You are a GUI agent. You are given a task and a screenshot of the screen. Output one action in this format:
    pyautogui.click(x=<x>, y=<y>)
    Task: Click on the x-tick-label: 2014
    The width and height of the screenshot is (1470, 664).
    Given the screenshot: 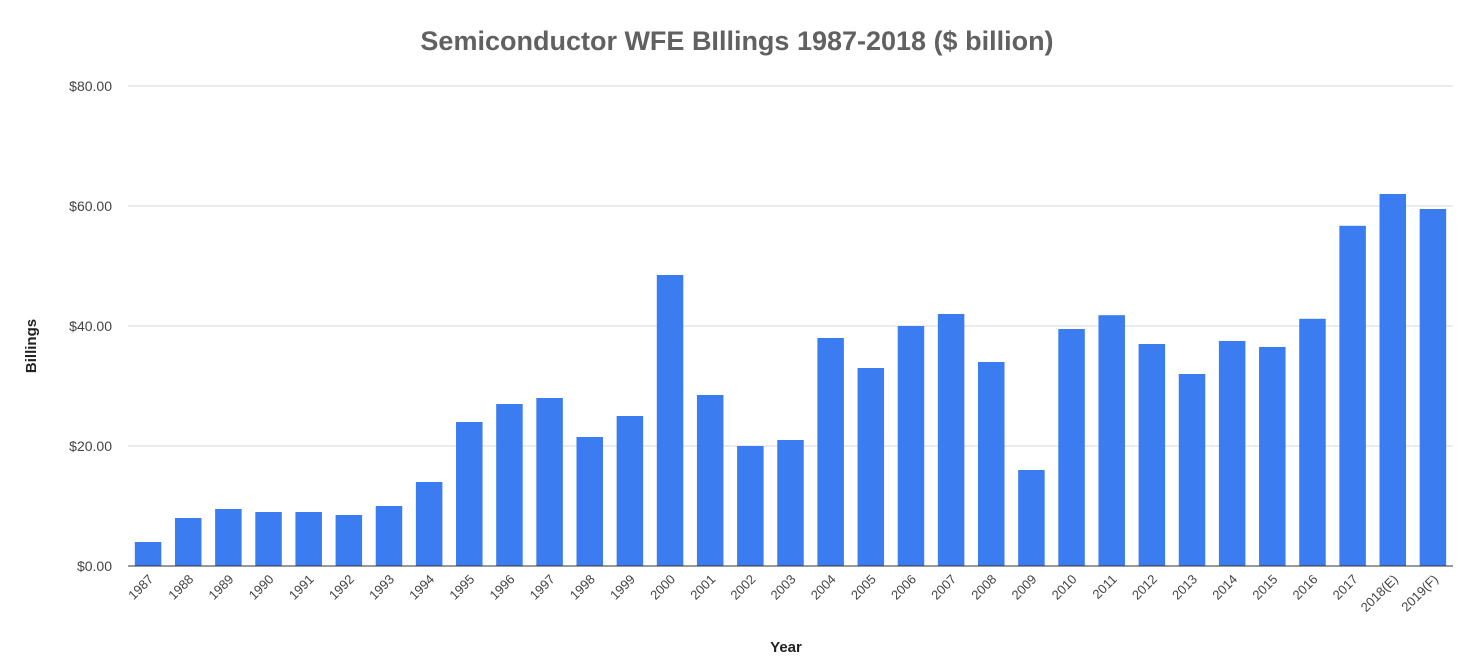 What is the action you would take?
    pyautogui.click(x=1224, y=587)
    